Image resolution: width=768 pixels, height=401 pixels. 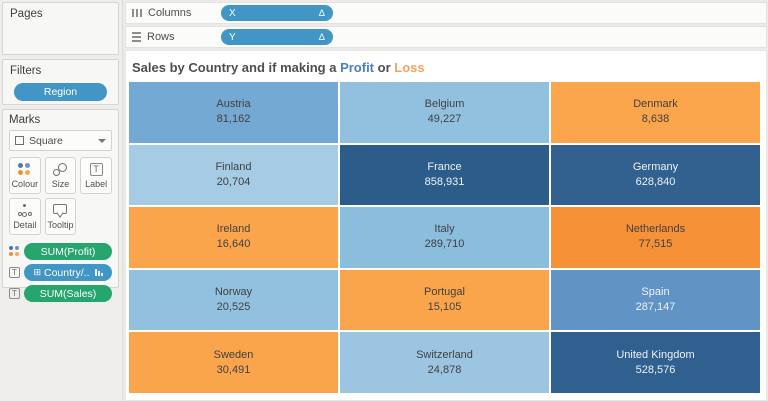 What do you see at coordinates (655, 229) in the screenshot?
I see `cell-country-label: Netherlands` at bounding box center [655, 229].